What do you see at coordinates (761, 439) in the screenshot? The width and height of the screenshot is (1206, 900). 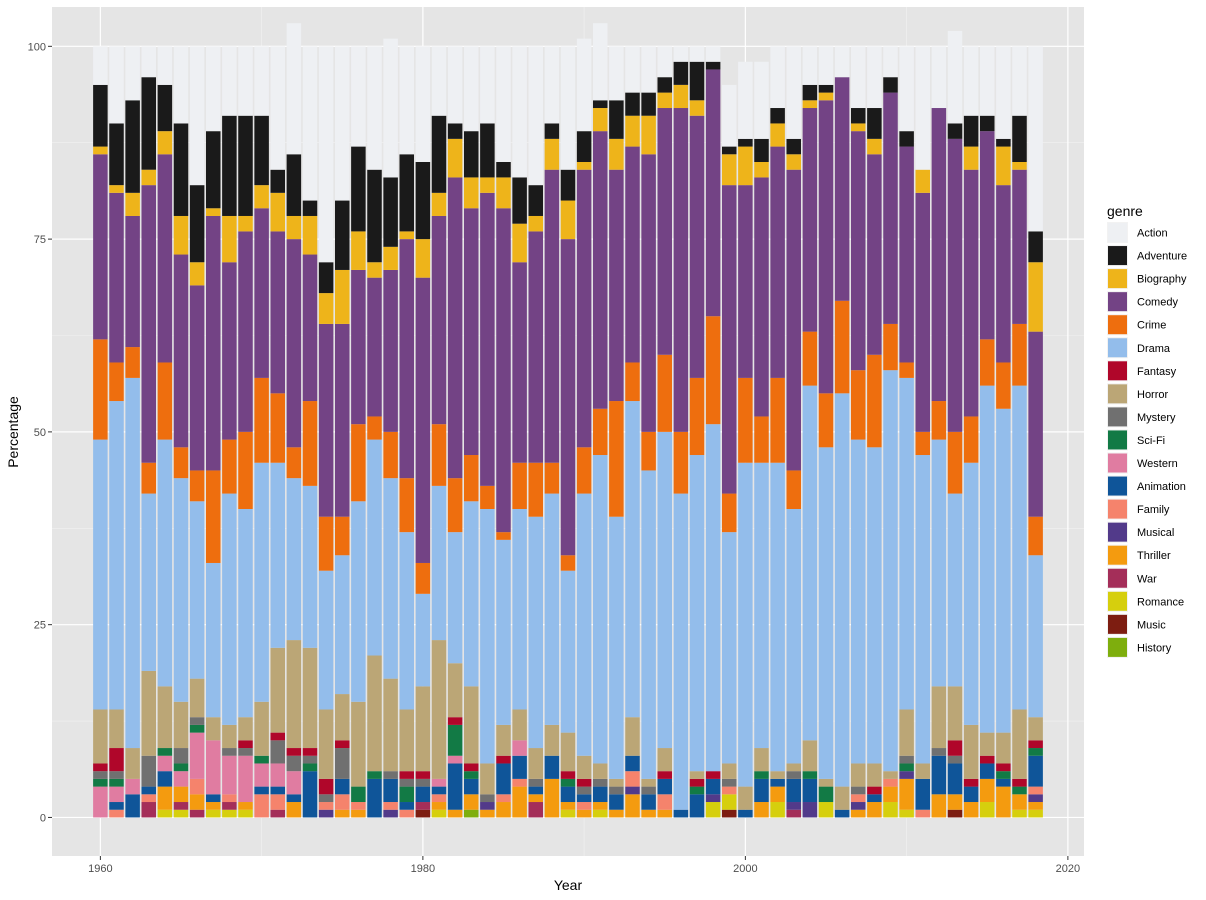 I see `bar-segment-2001-crime` at bounding box center [761, 439].